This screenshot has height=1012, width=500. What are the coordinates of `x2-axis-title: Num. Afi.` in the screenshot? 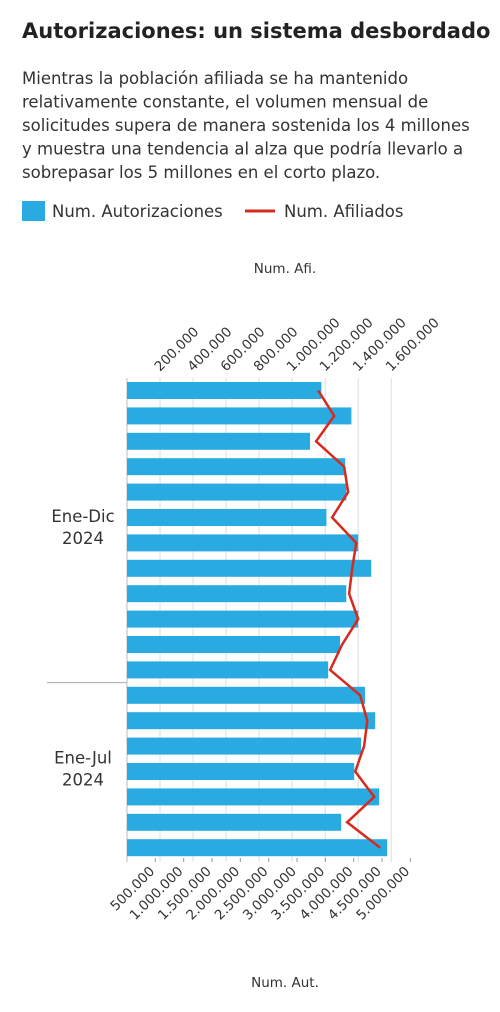 It's located at (285, 269).